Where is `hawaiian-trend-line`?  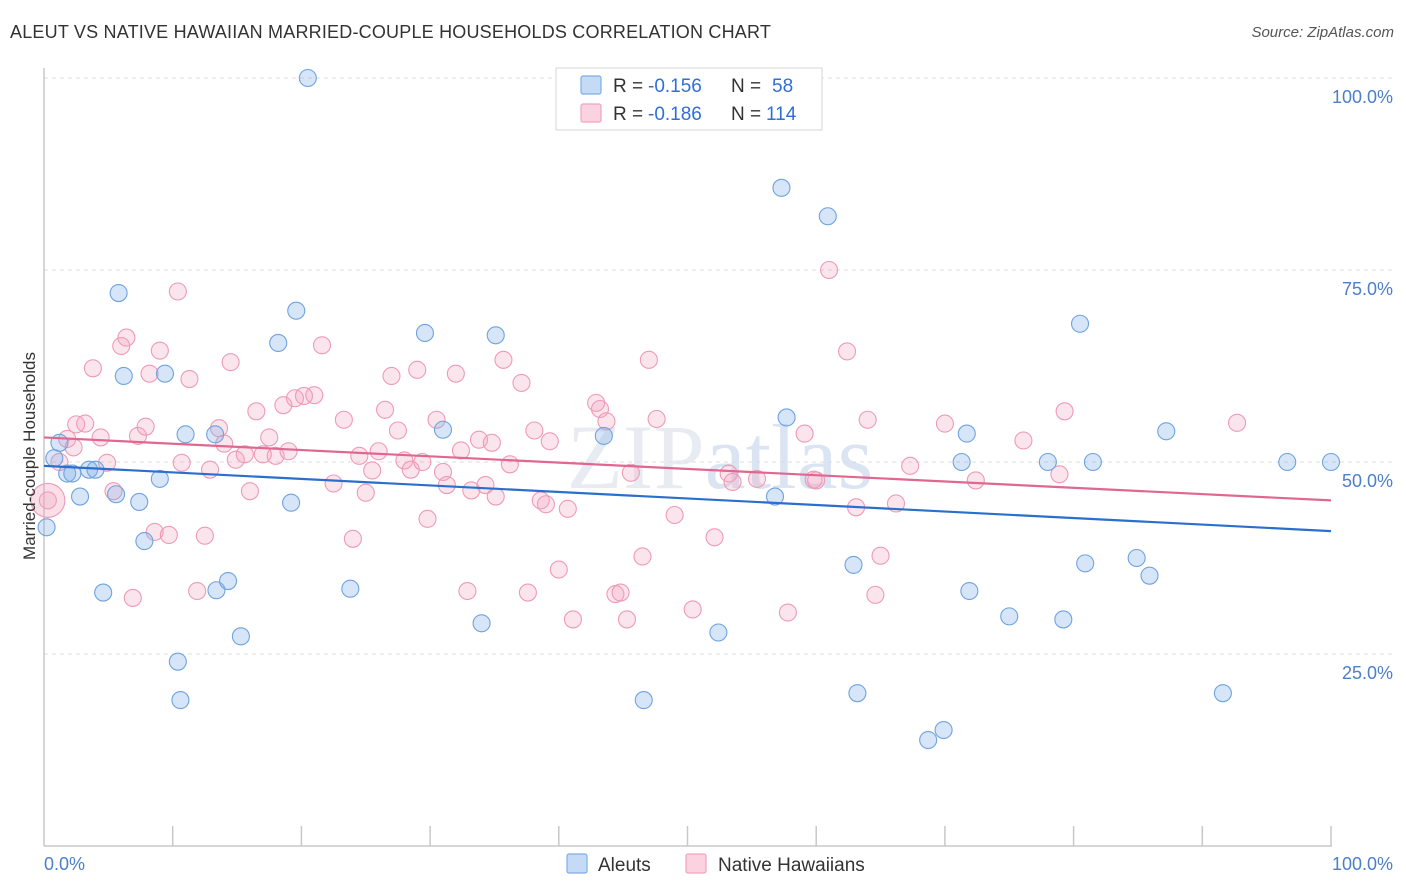
hawaiian-trend-line is located at coordinates (687, 469).